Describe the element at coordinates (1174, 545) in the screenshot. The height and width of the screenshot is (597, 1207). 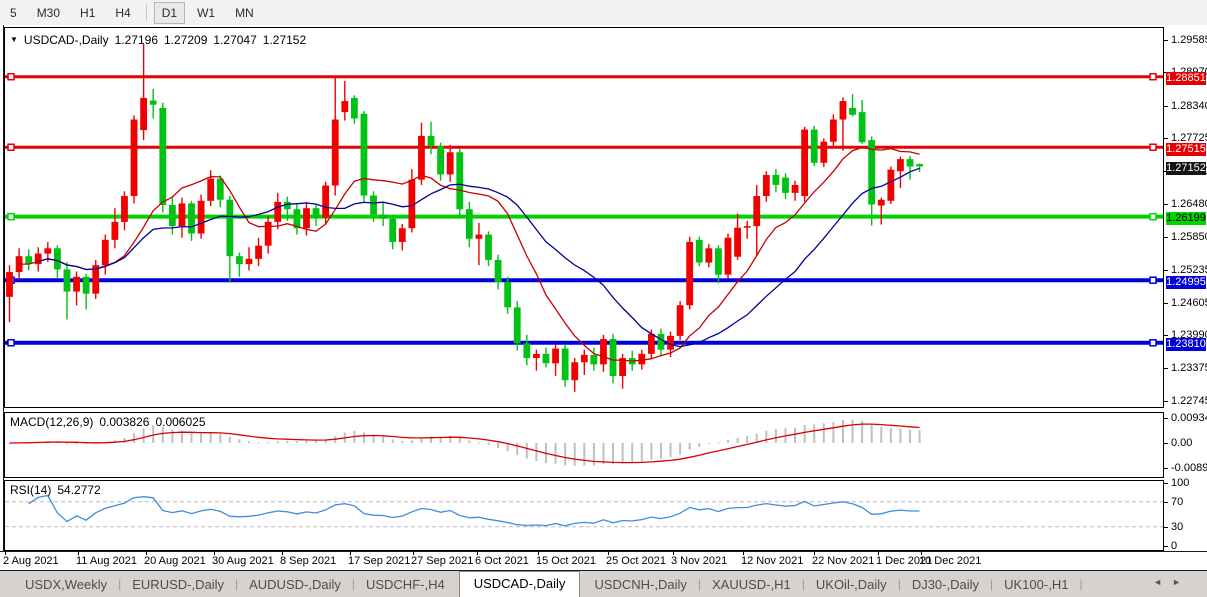
I see `rsi-tick-label: 0` at that location.